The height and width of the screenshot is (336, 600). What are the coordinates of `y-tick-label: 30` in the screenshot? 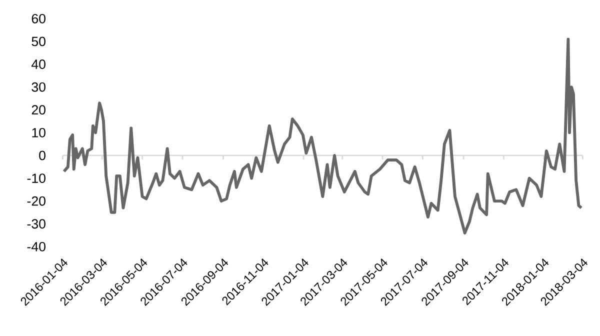 It's located at (39, 87).